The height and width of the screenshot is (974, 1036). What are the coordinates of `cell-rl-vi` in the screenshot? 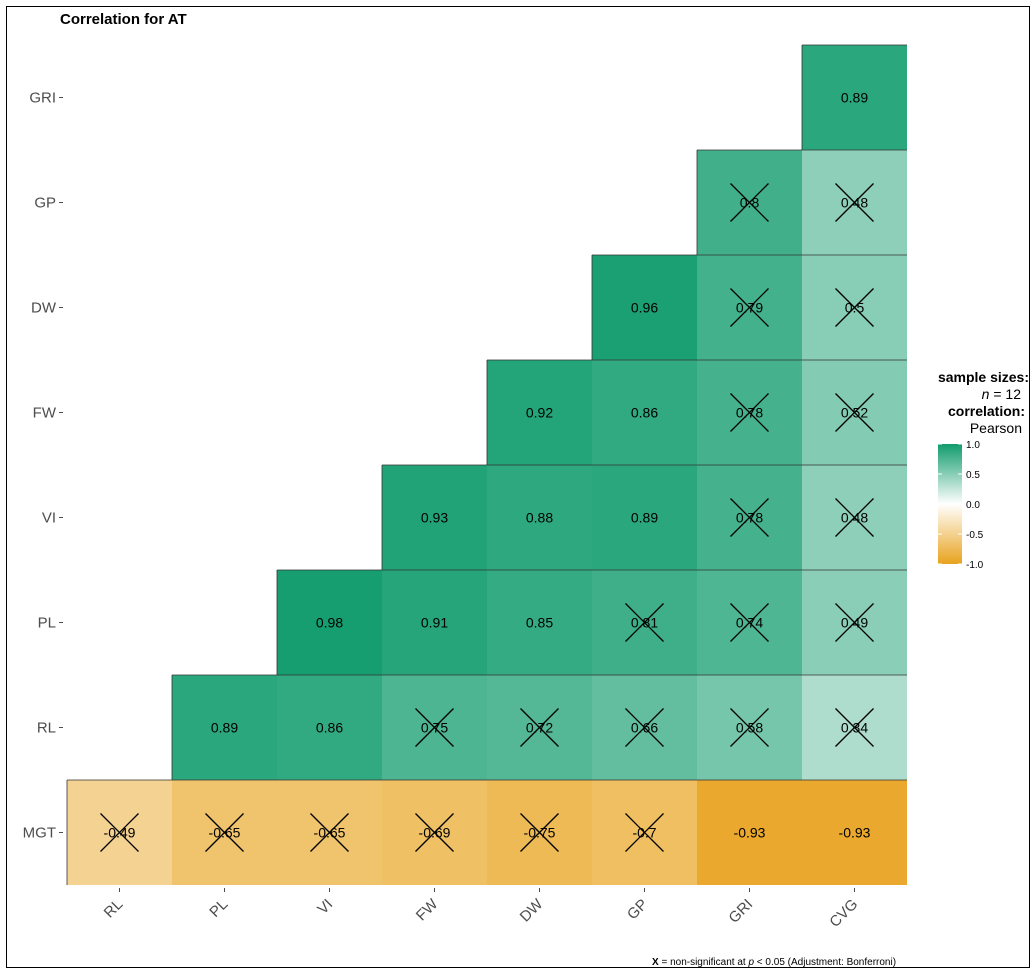 It's located at (329, 727).